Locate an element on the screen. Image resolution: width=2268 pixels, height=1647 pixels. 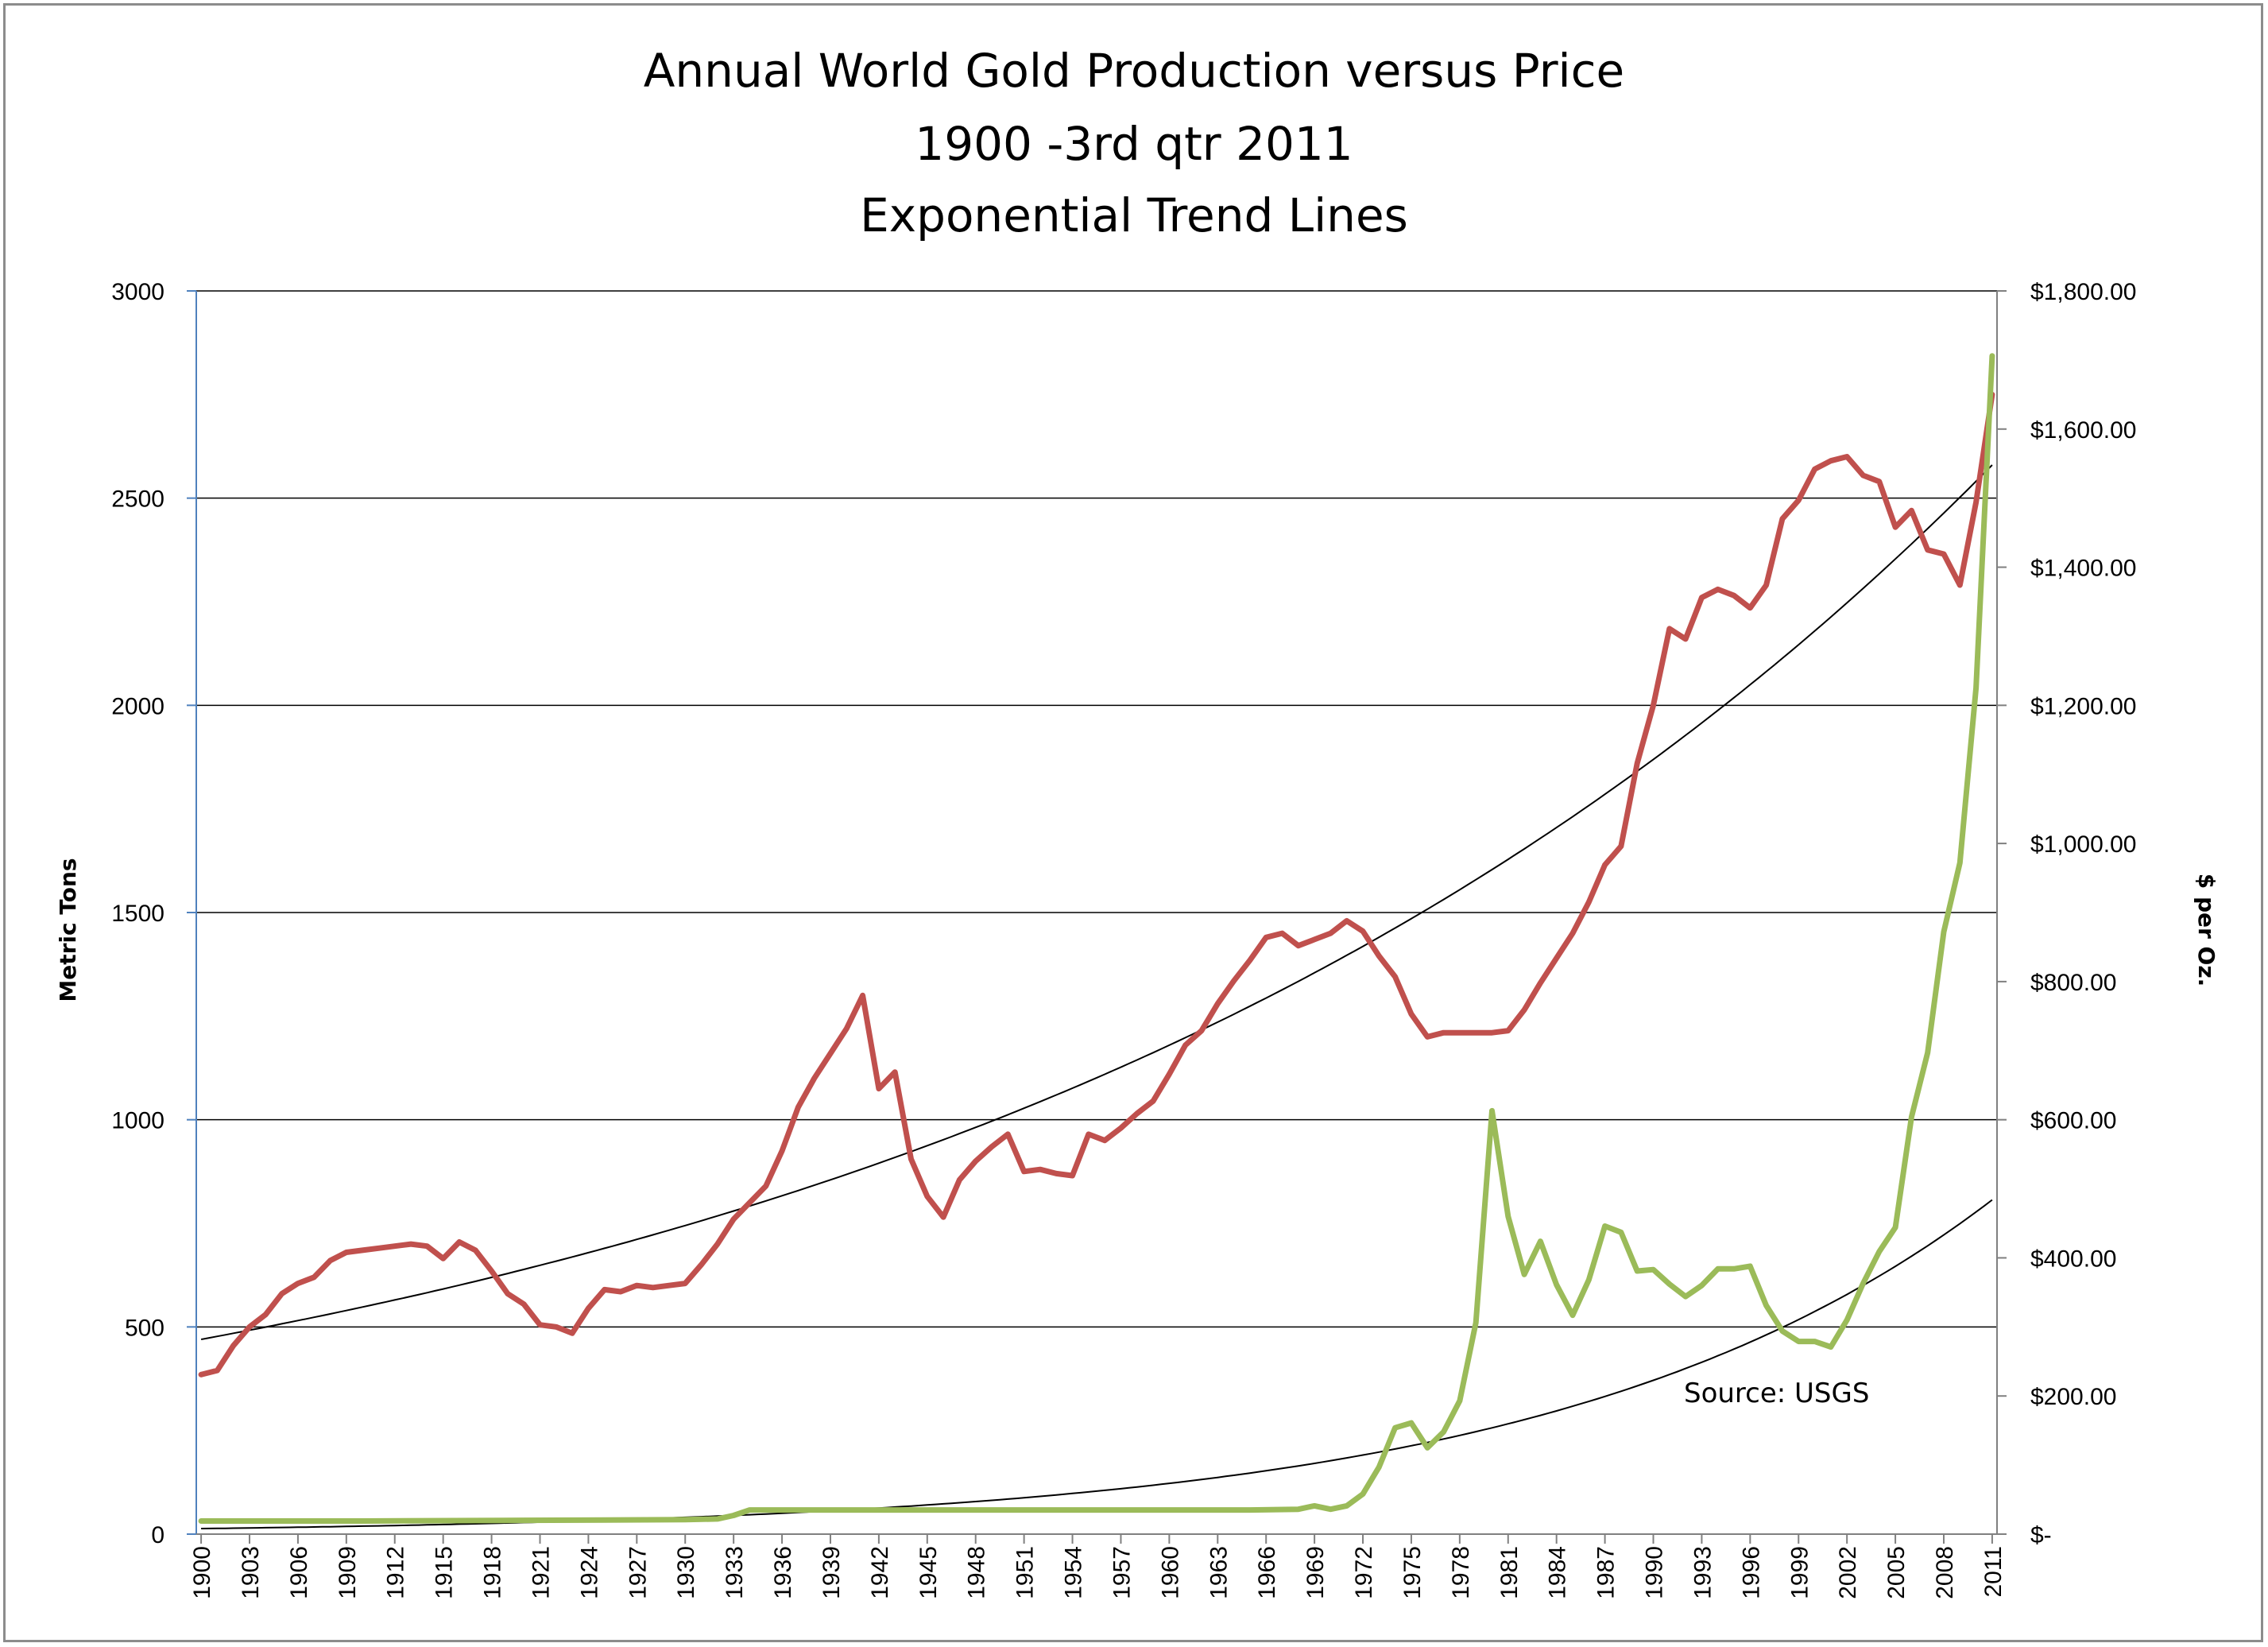
left-tick-label: 1500 is located at coordinates (137, 914).